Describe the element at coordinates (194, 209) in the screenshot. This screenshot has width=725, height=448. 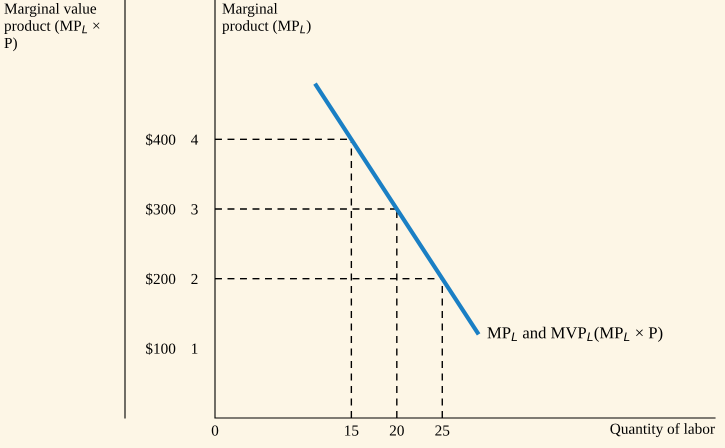
I see `y-tick-label: 3` at that location.